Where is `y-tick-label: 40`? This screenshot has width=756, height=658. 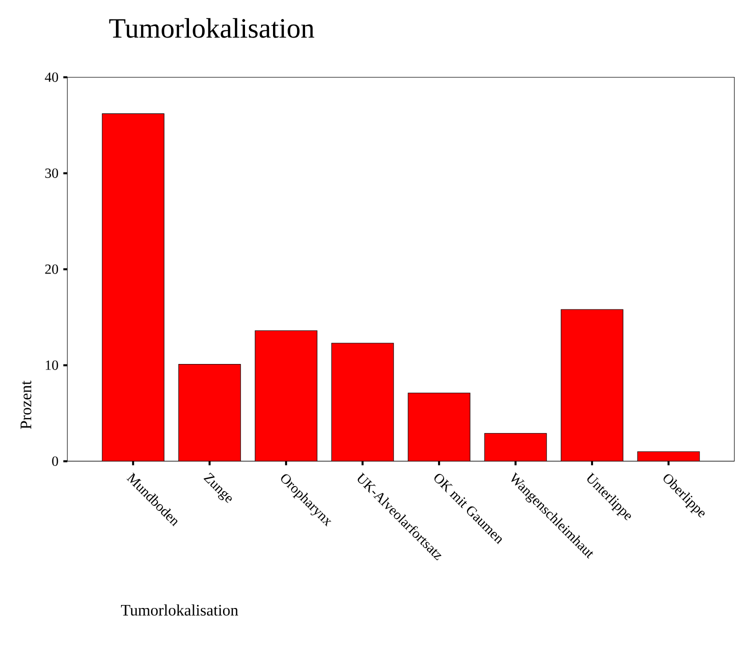
y-tick-label: 40 is located at coordinates (51, 77).